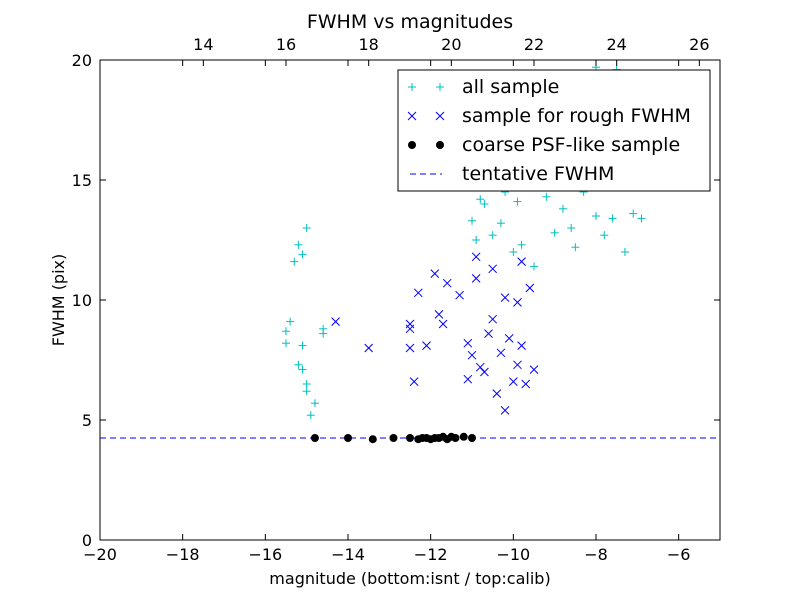  Describe the element at coordinates (100, 554) in the screenshot. I see `x-tick-label: −20` at that location.